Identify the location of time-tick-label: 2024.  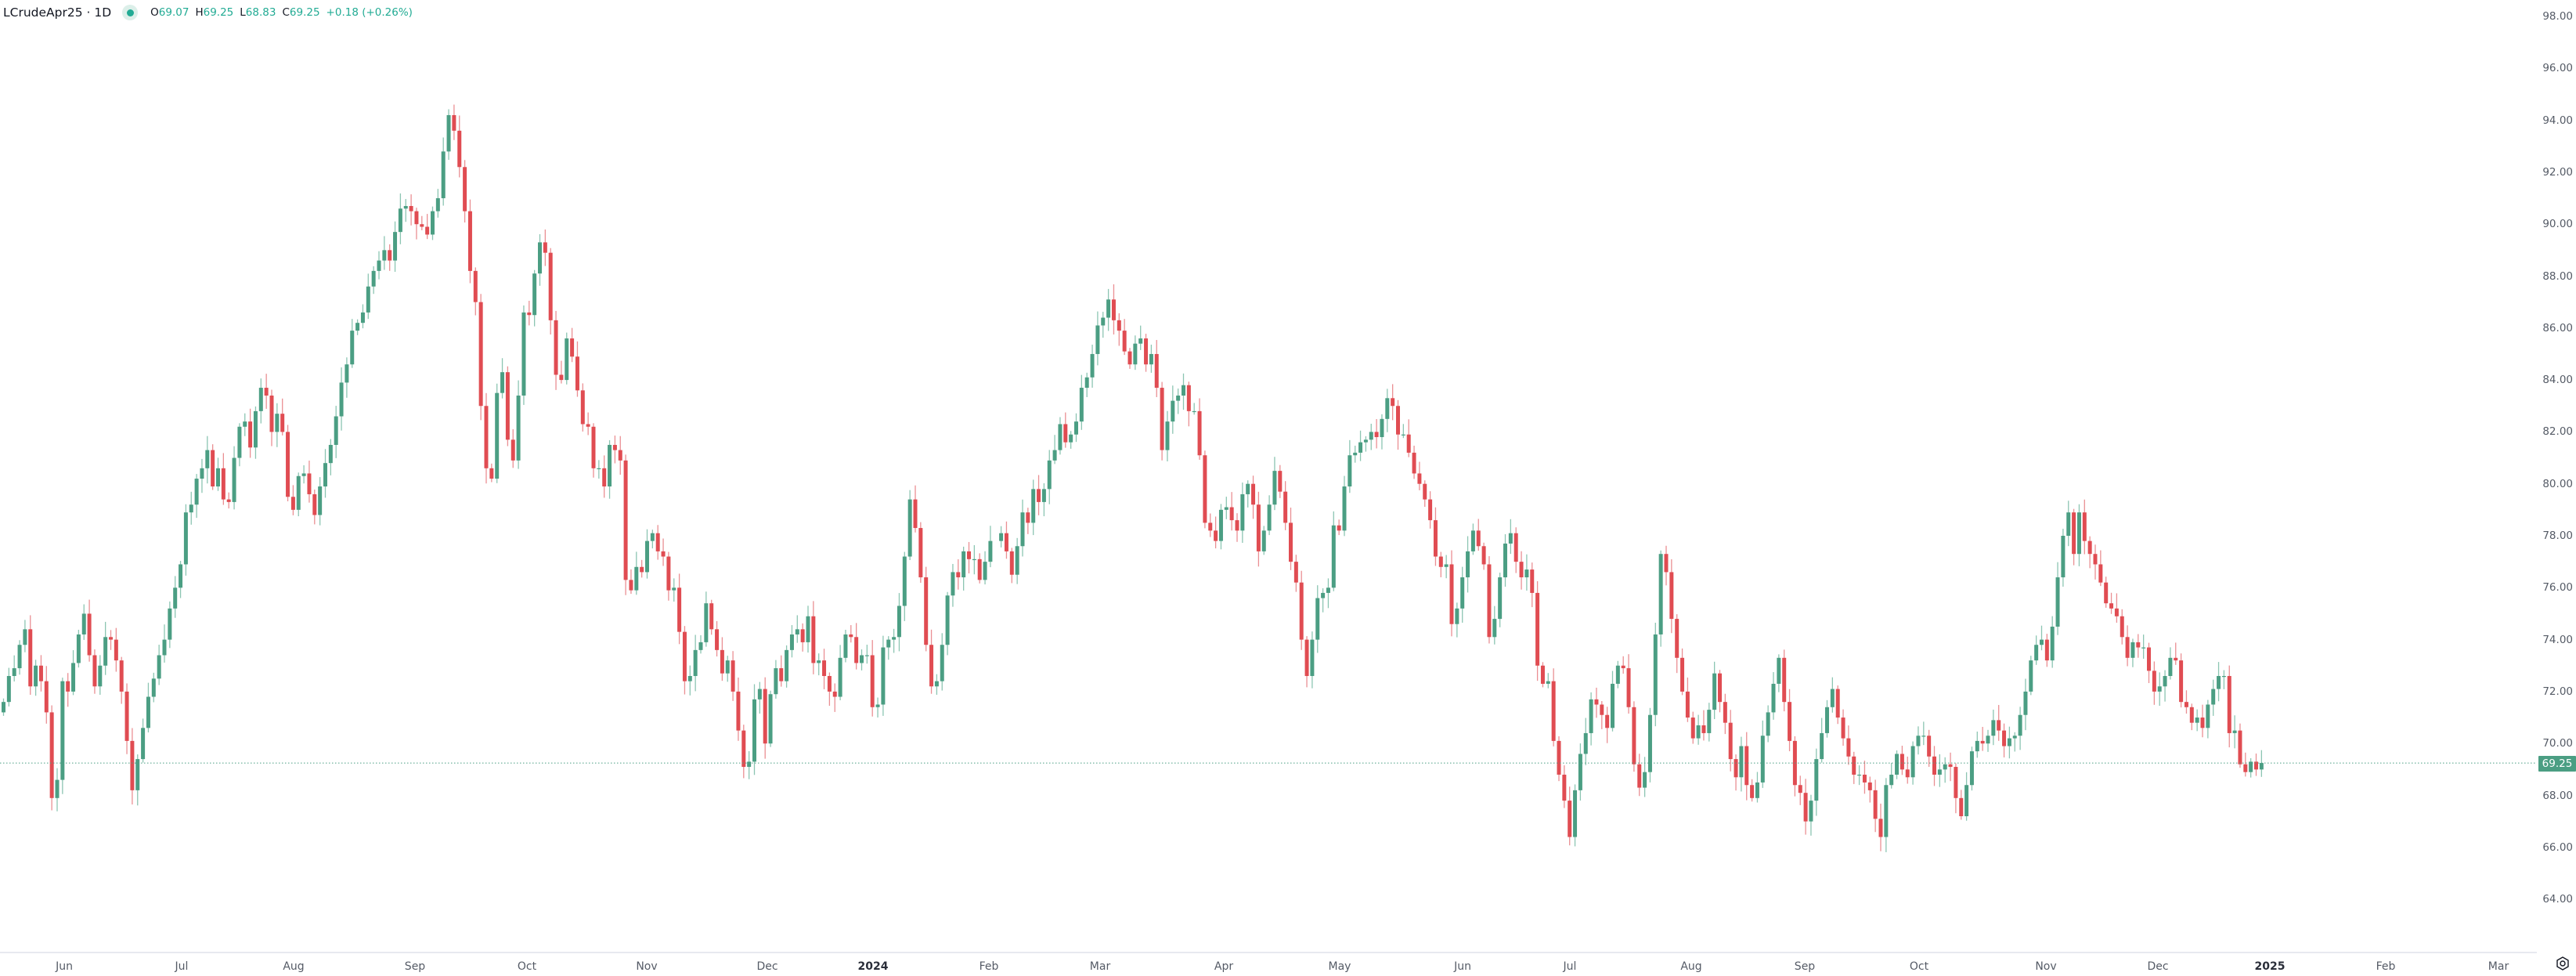
(873, 966).